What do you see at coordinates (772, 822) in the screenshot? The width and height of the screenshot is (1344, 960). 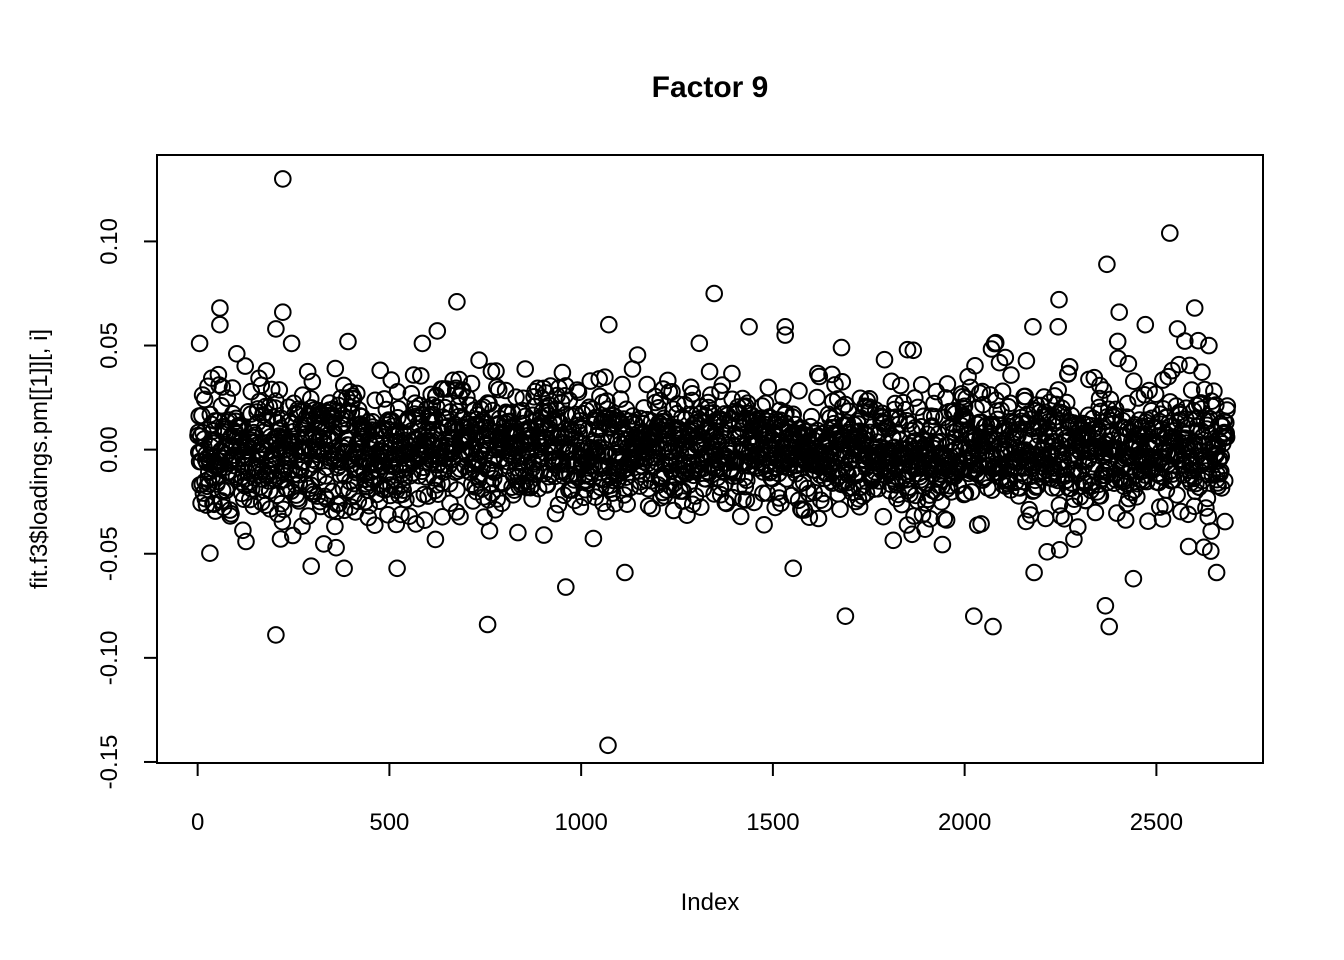 I see `x-tick-label: 1500` at bounding box center [772, 822].